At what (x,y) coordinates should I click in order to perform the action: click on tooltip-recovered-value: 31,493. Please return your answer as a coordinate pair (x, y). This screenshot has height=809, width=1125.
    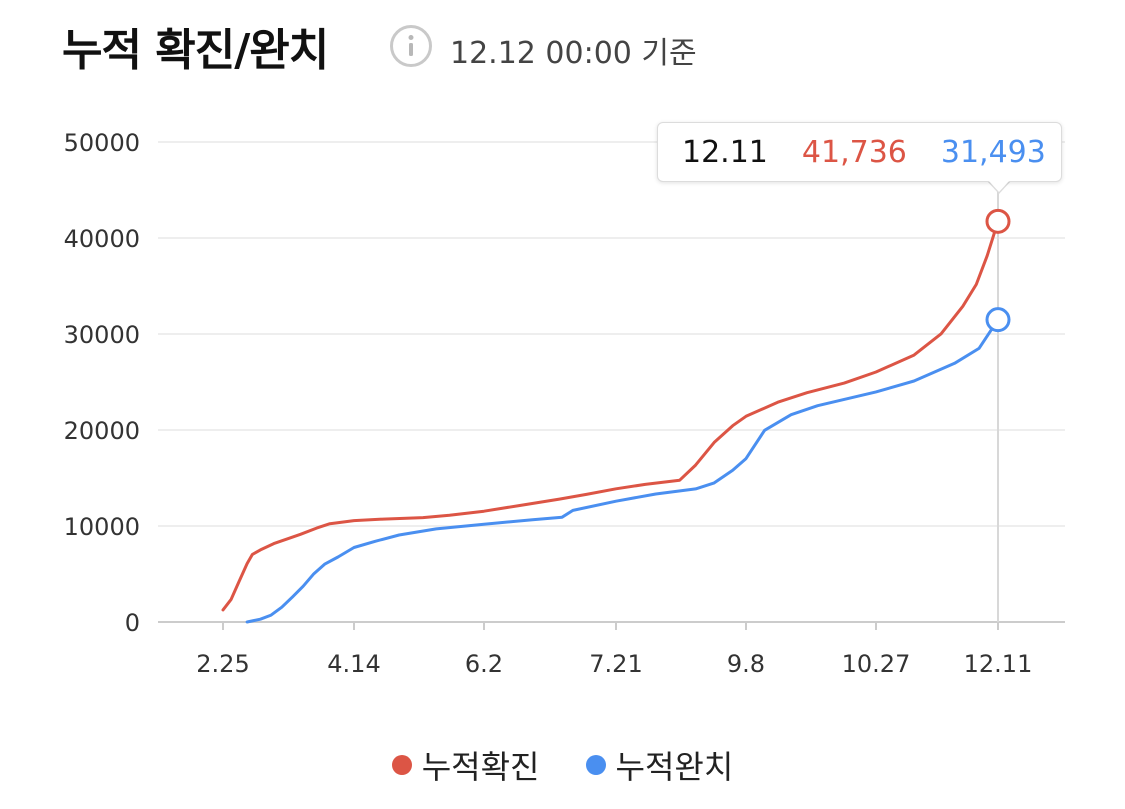
    Looking at the image, I should click on (993, 152).